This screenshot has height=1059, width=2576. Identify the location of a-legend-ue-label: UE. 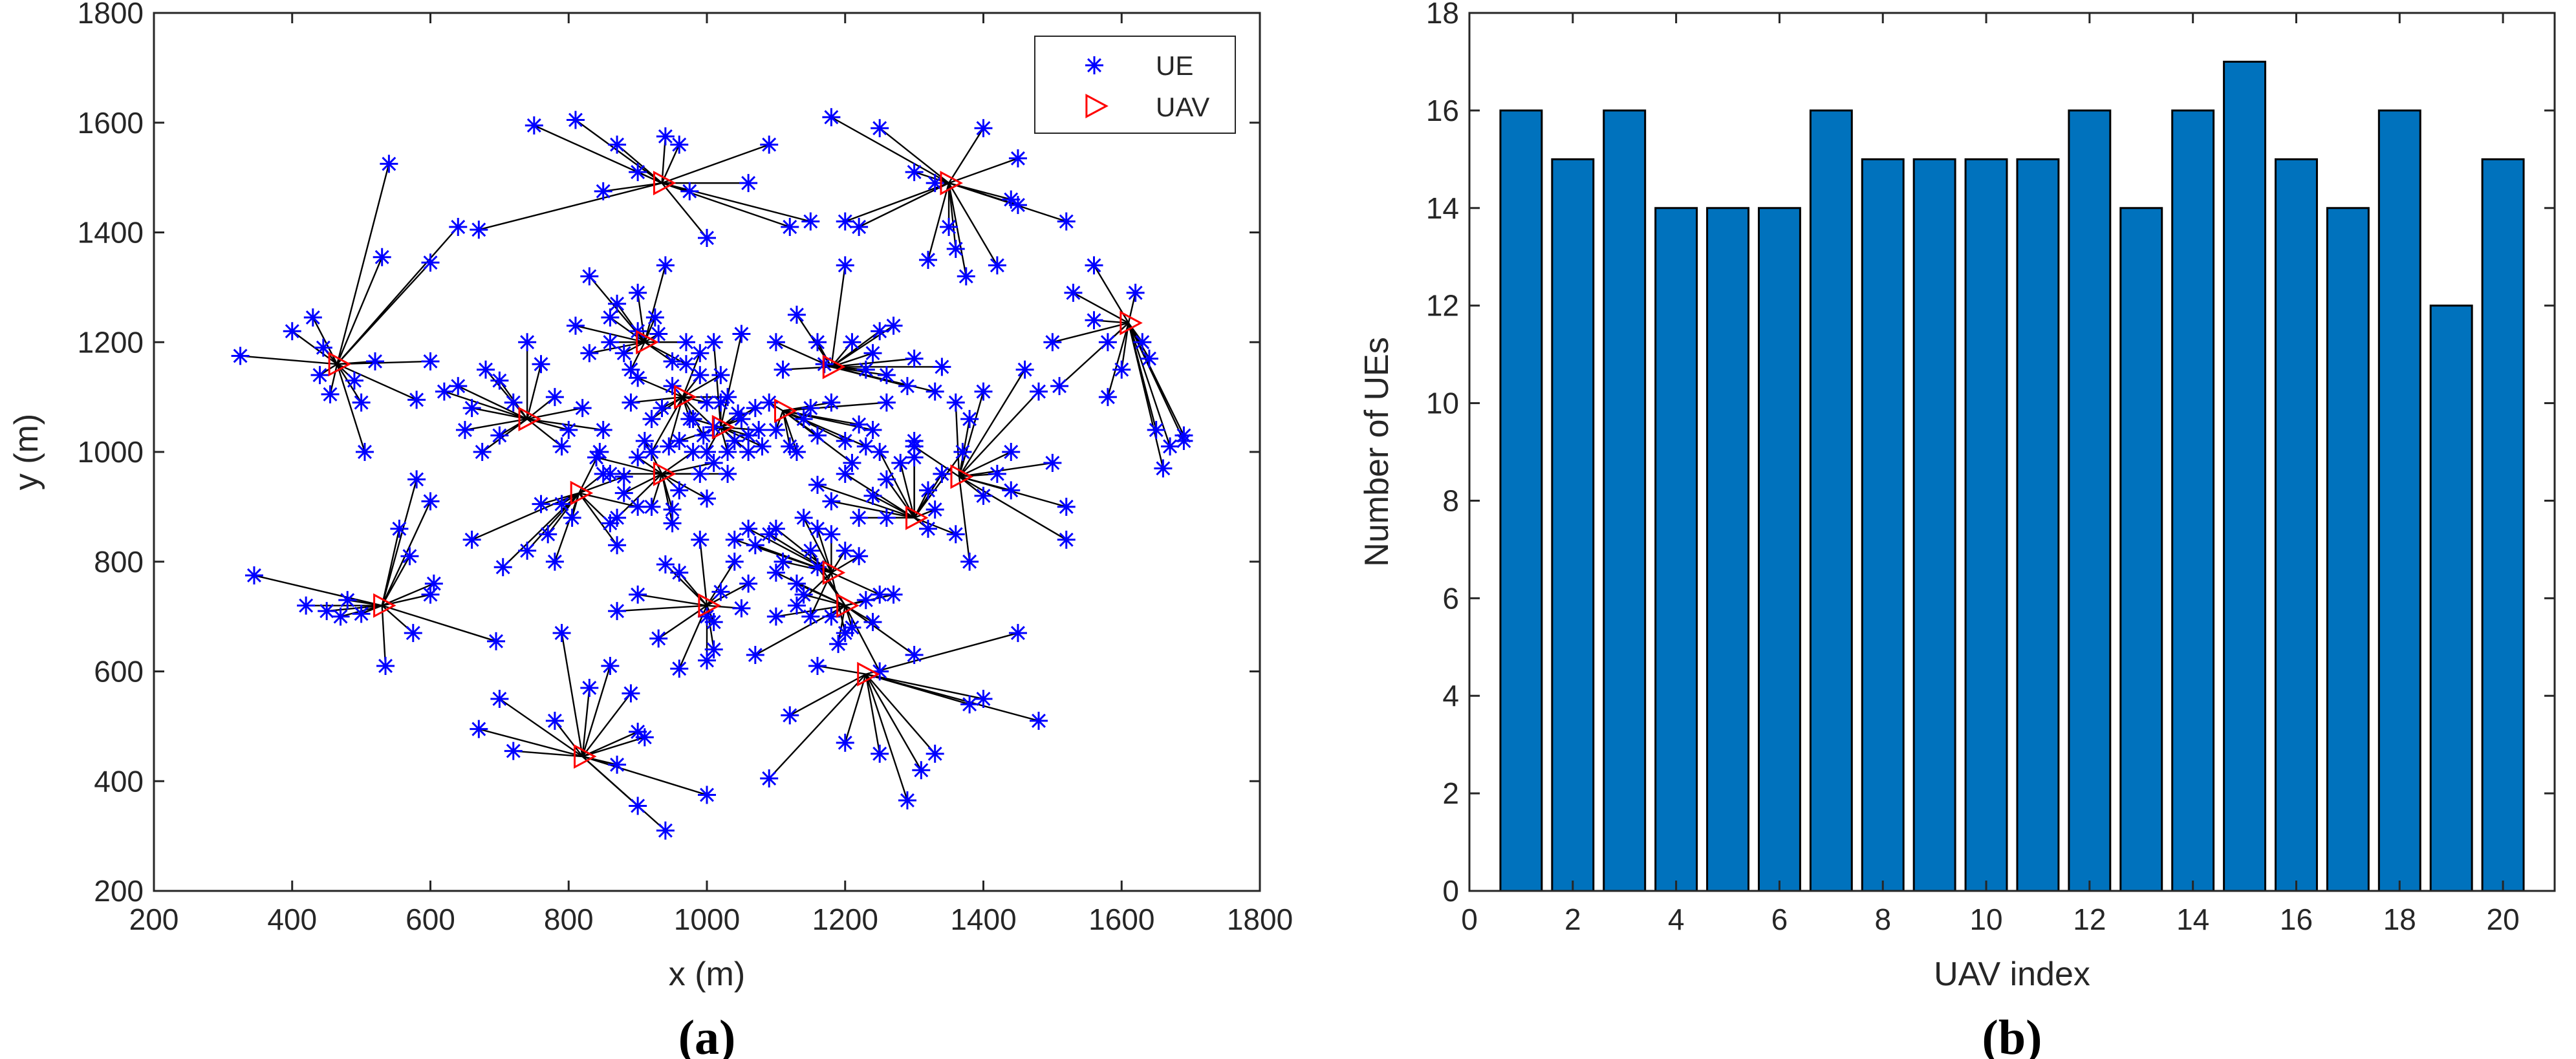
(1174, 65).